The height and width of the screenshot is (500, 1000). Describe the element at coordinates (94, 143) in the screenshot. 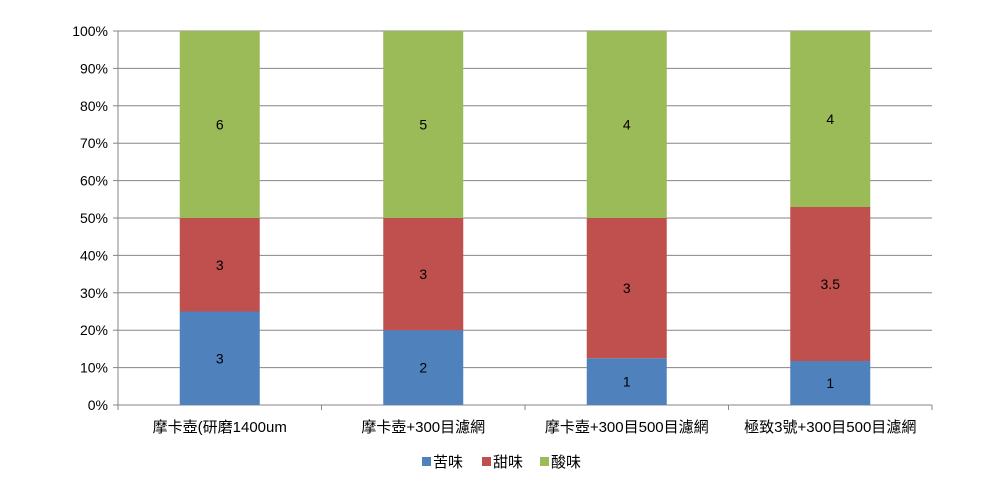

I see `y-tick-label: 70%` at that location.